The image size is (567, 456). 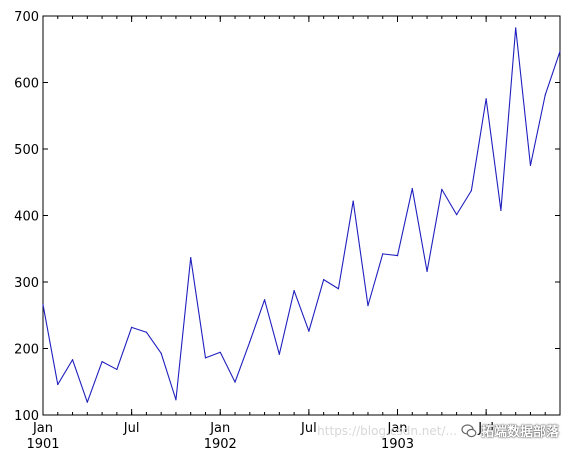 I want to click on y-tick-label: 200, so click(x=26, y=350).